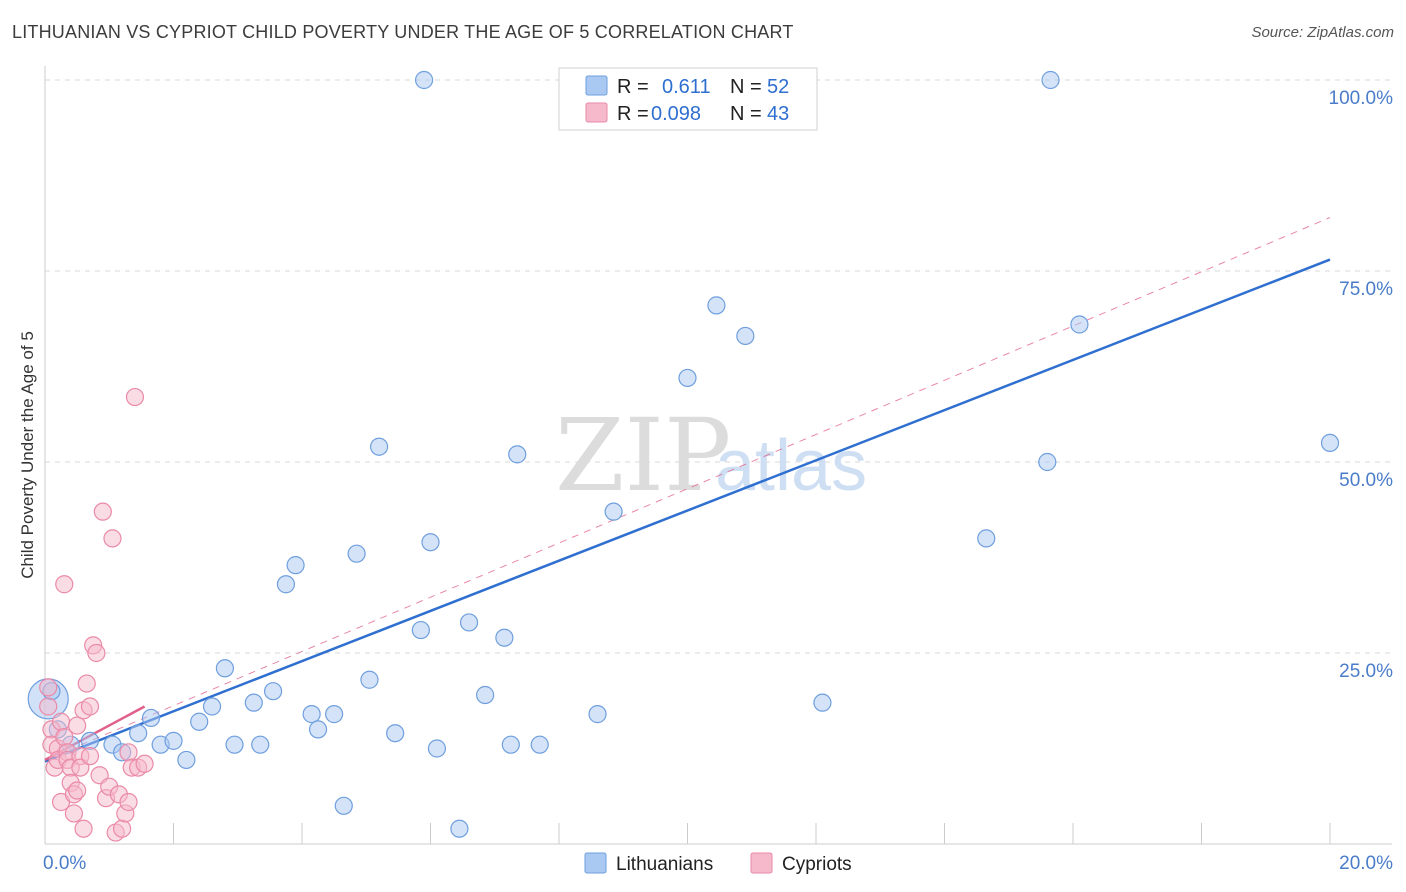 The width and height of the screenshot is (1406, 892). I want to click on correlation-legend: R = 0.611 N = 52 R = 0.098 N = 43, so click(688, 99).